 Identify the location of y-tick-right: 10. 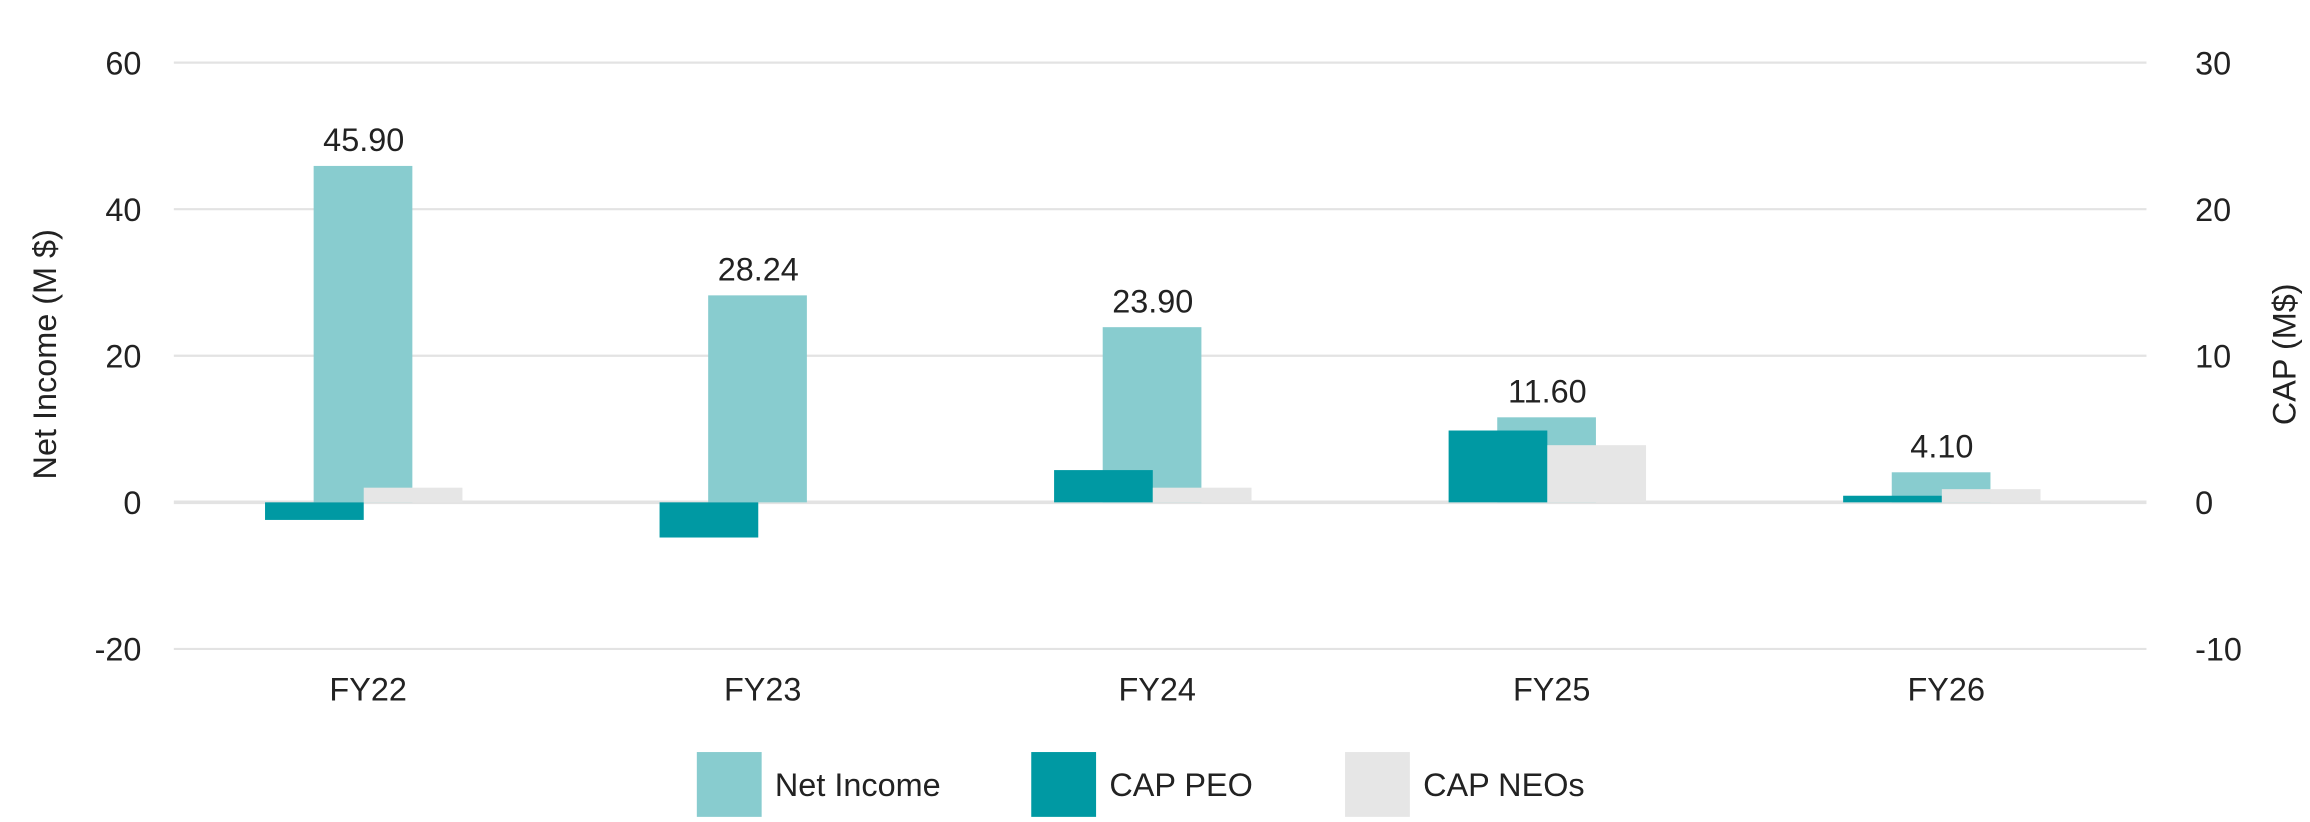
(2213, 357).